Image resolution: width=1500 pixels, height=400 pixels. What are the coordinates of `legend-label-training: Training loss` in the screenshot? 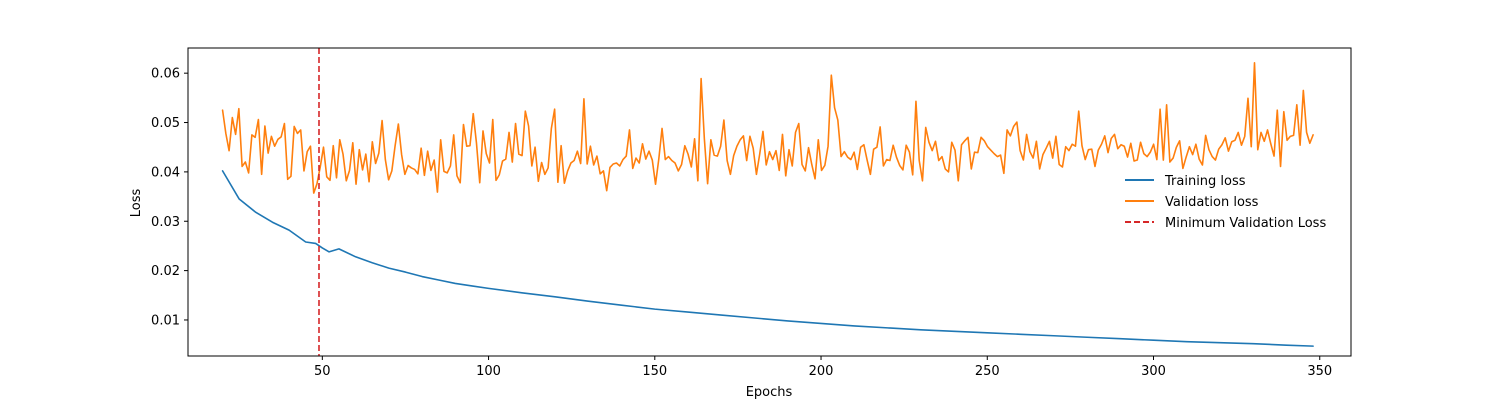 It's located at (1205, 181).